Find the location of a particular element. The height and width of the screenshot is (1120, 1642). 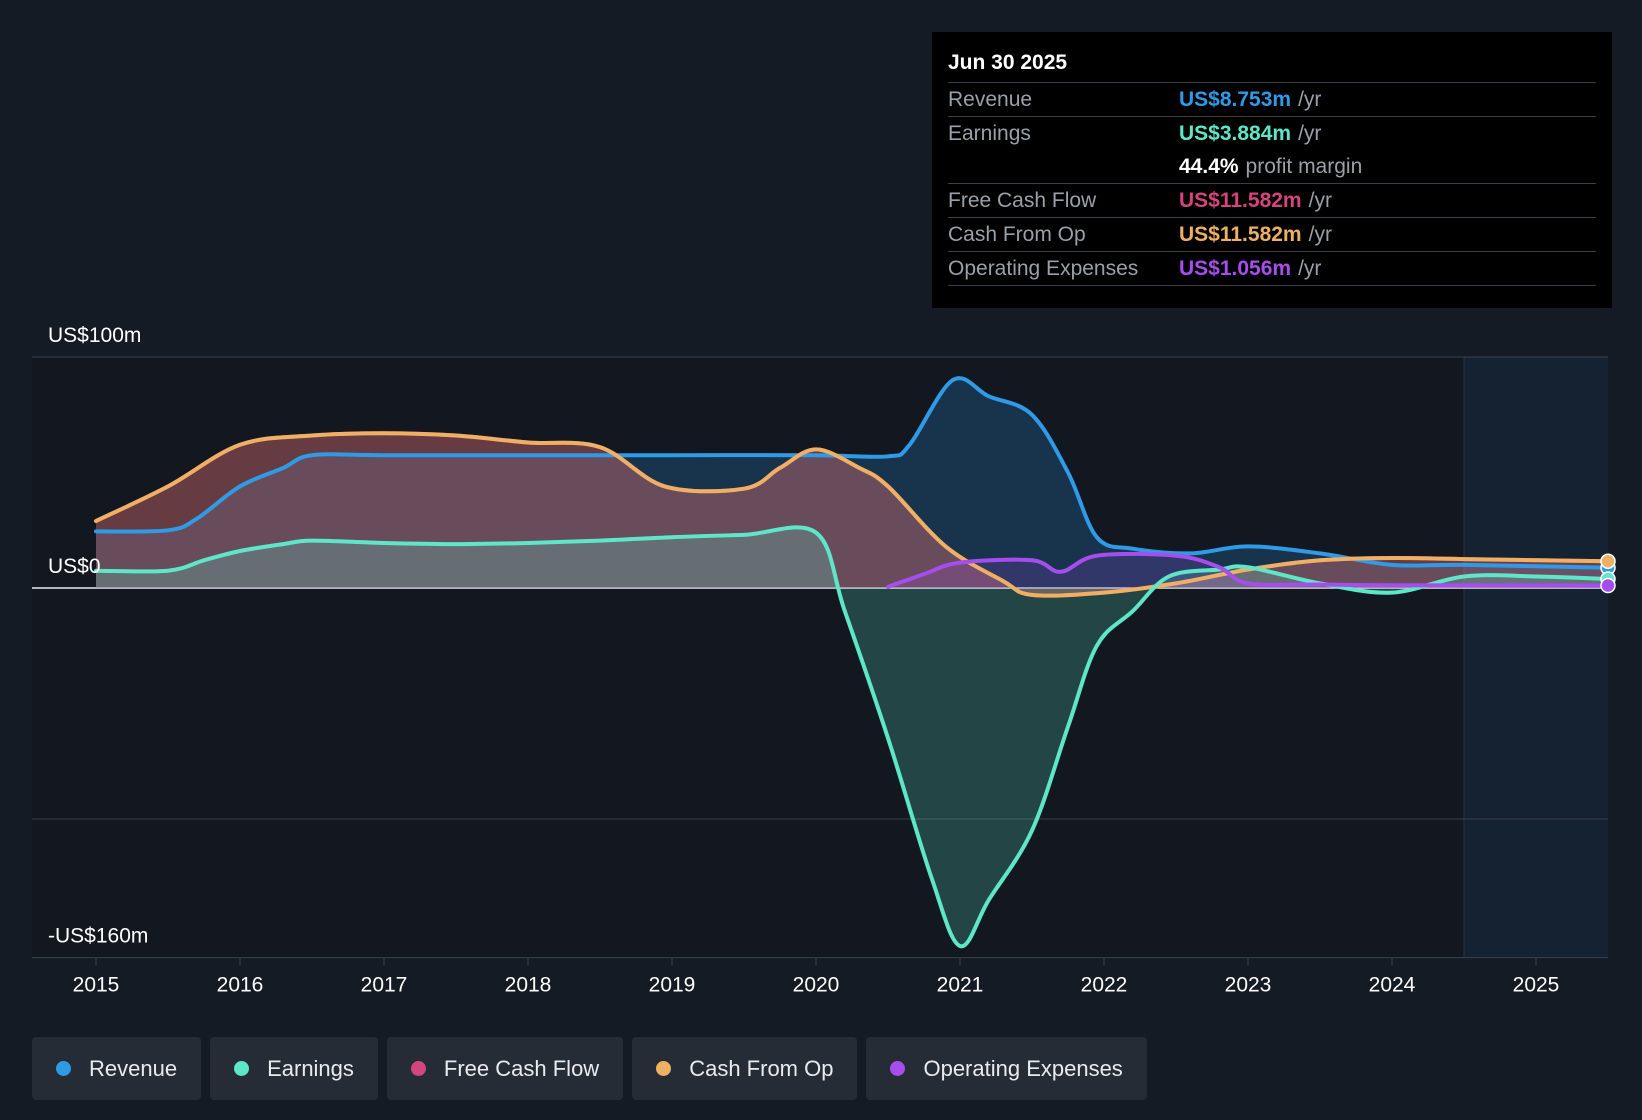

tooltip-label: Free Cash Flow is located at coordinates (1022, 200).